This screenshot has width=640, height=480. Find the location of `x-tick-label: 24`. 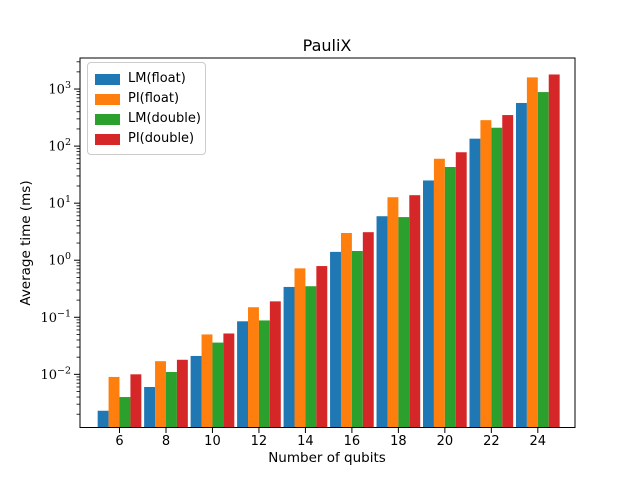

x-tick-label: 24 is located at coordinates (538, 441).